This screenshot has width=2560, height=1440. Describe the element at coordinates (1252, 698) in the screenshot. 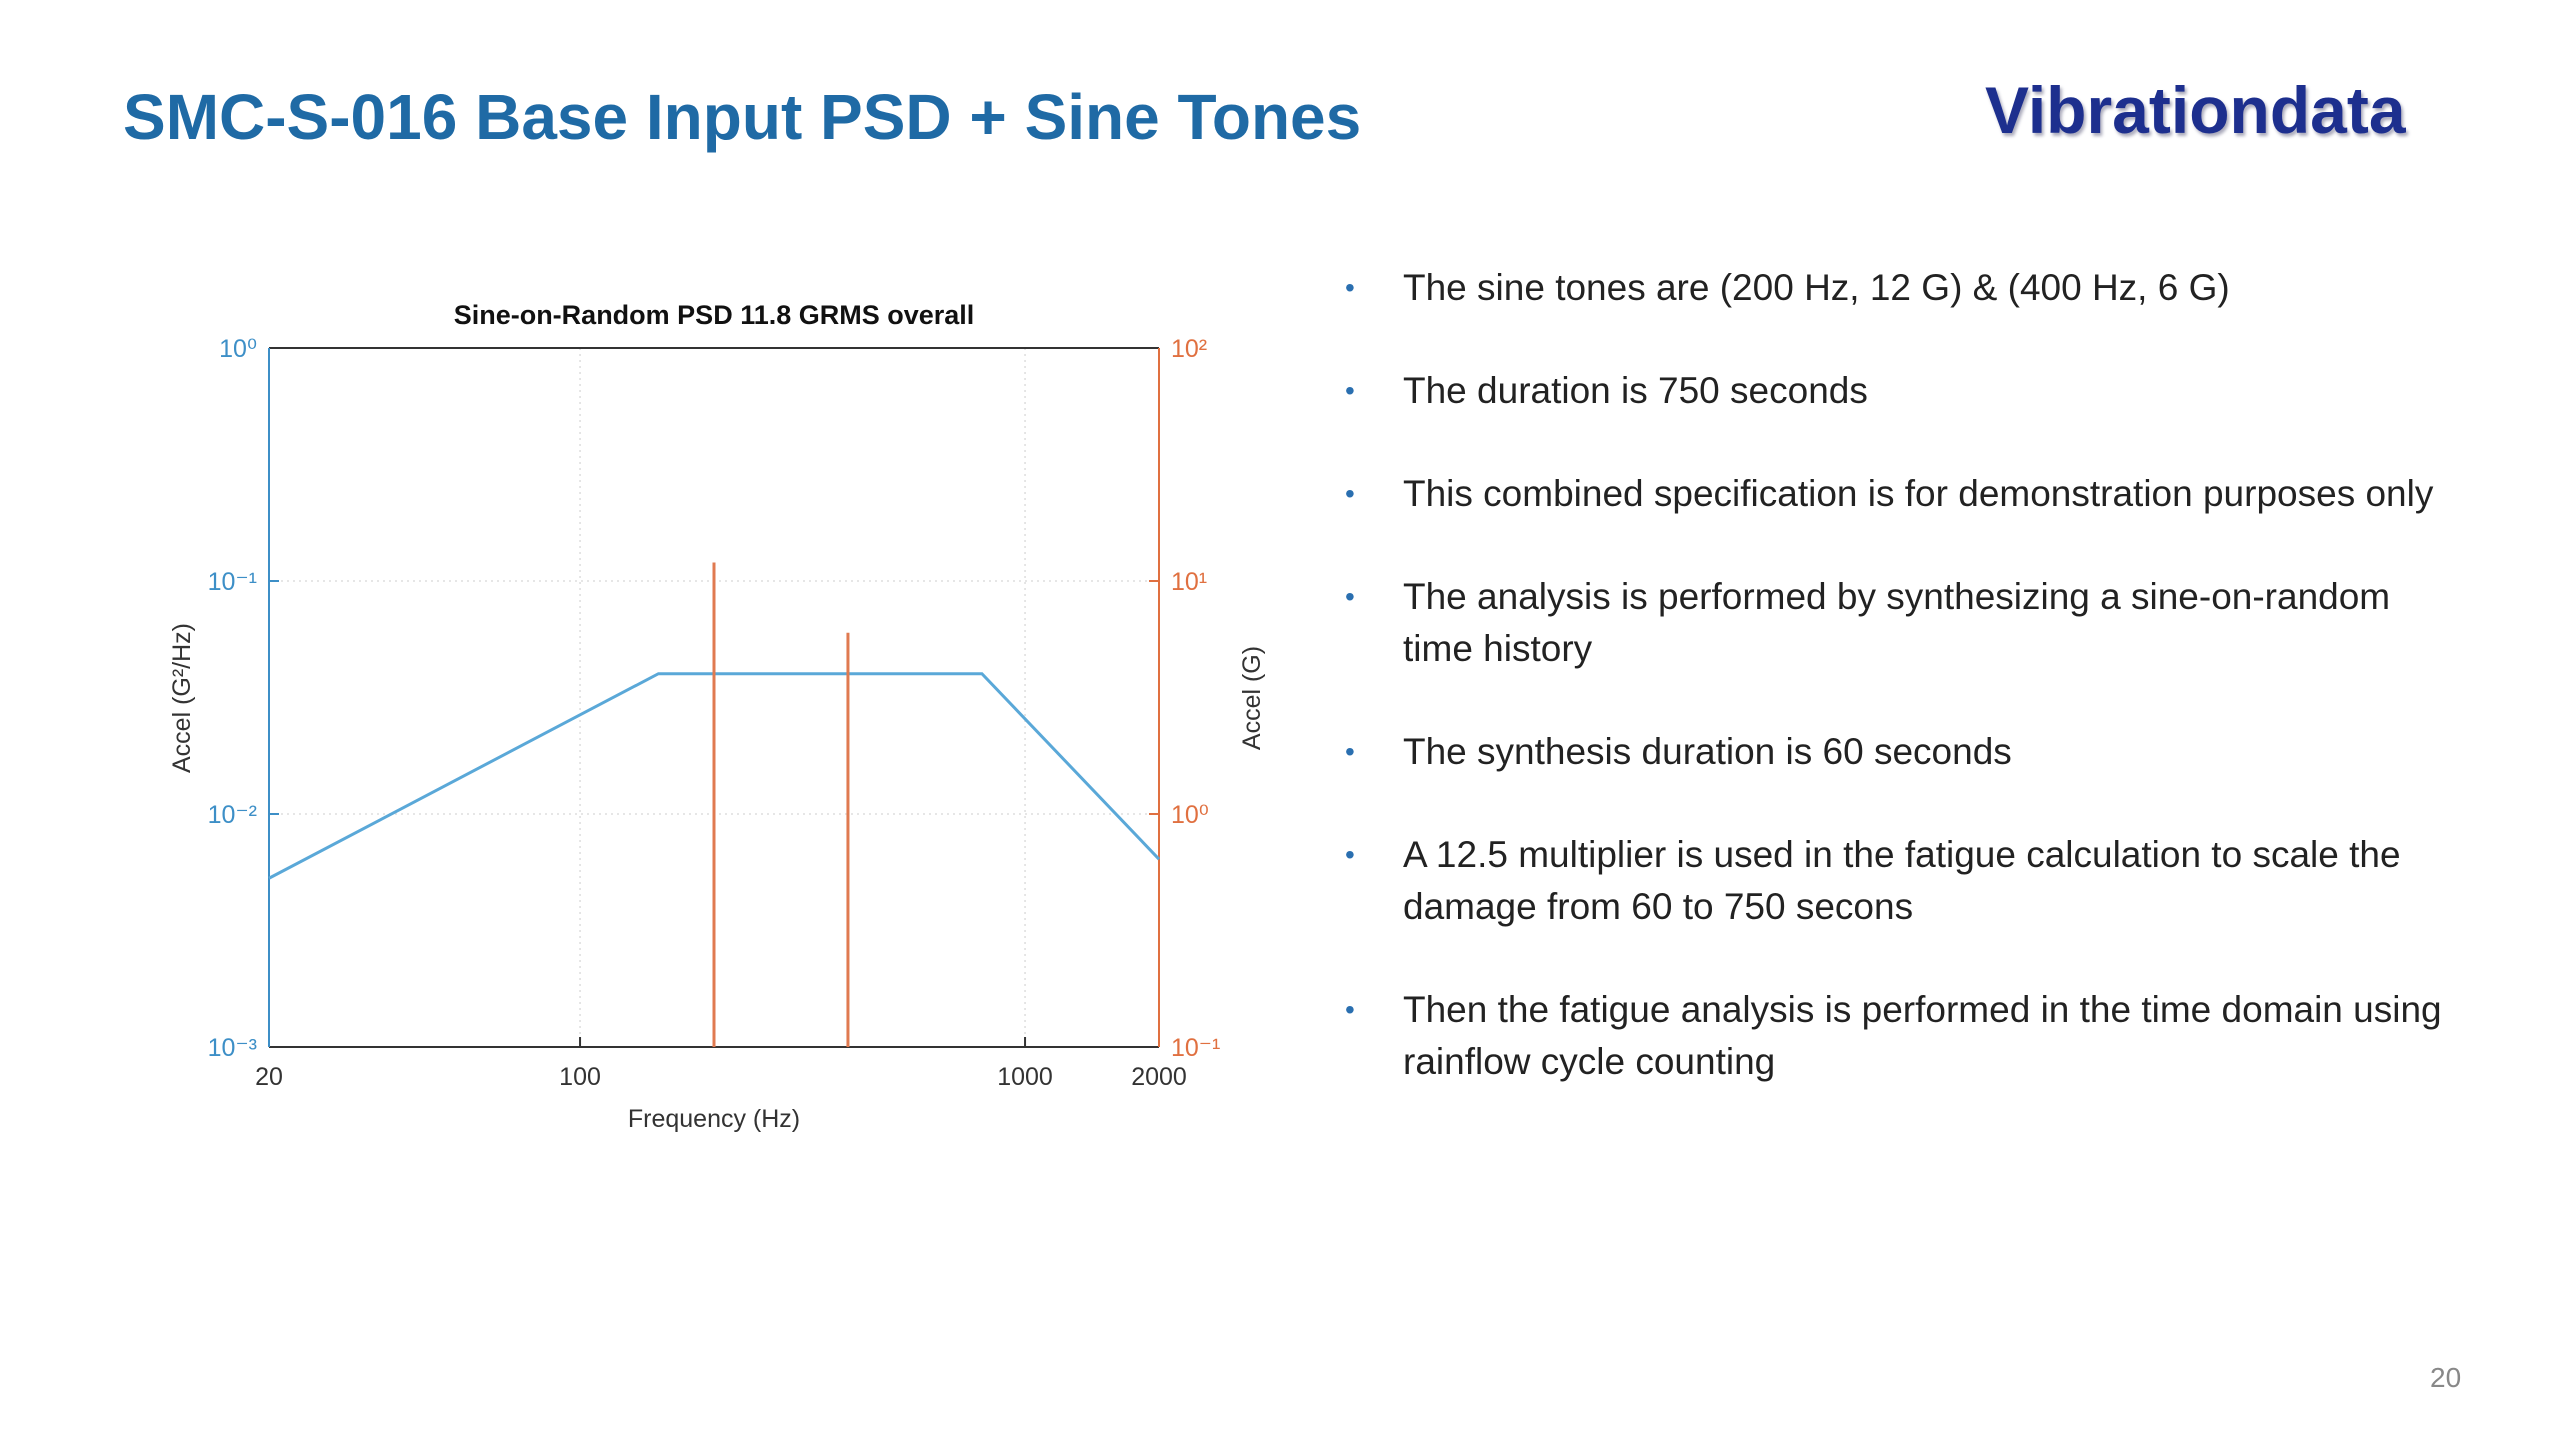

I see `y2-axis-label: Accel (G)` at that location.